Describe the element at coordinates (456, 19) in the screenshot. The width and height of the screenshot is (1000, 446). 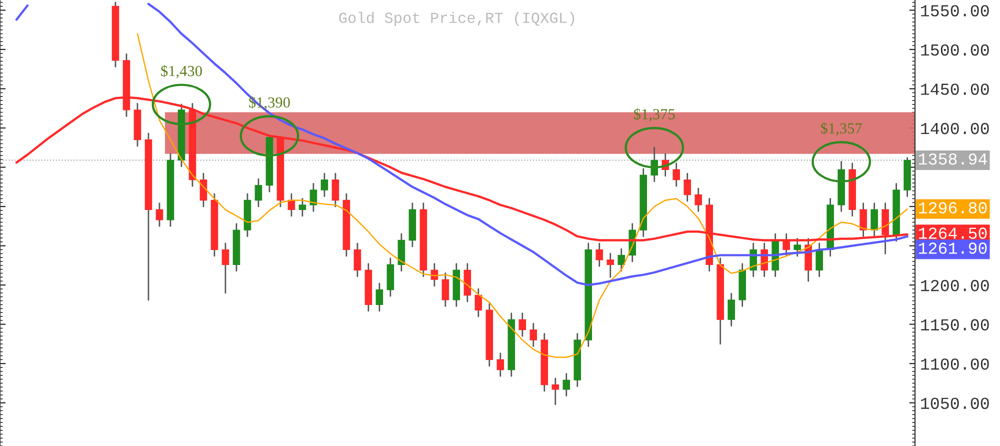
I see `text: Gold Spot Price,RT (IQXGL)` at that location.